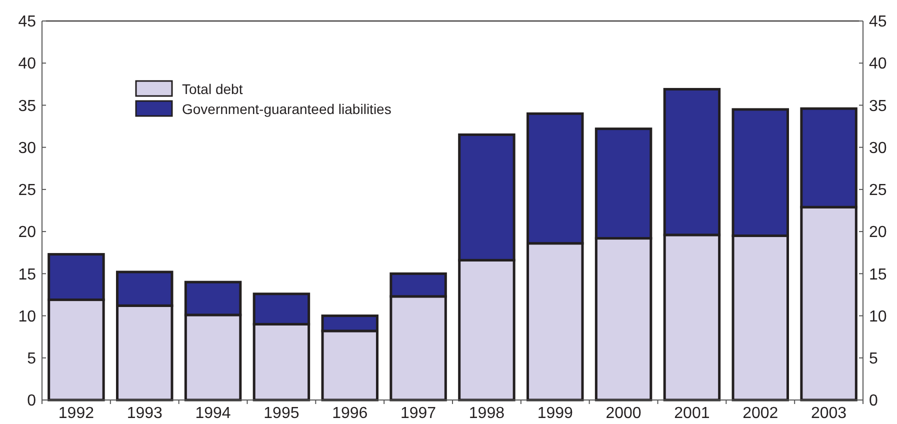 This screenshot has height=424, width=897. Describe the element at coordinates (27, 106) in the screenshot. I see `y-tick-label: 35` at that location.